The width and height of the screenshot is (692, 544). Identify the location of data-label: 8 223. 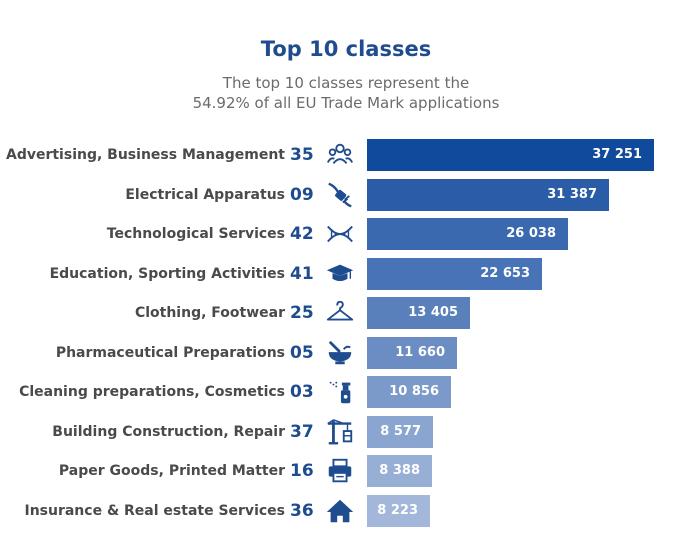
(397, 510).